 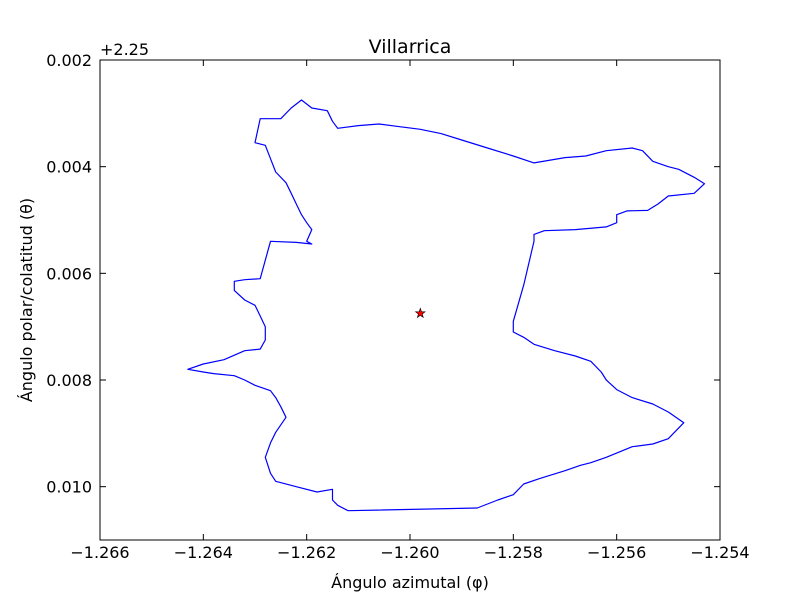 What do you see at coordinates (69, 487) in the screenshot?
I see `y-tick-label-4: 0.010` at bounding box center [69, 487].